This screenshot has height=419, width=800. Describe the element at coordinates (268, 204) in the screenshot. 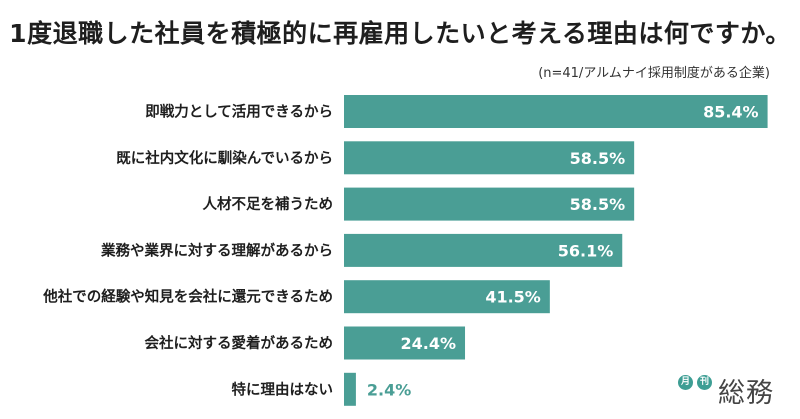

I see `category-label: 人材不足を補うため` at that location.